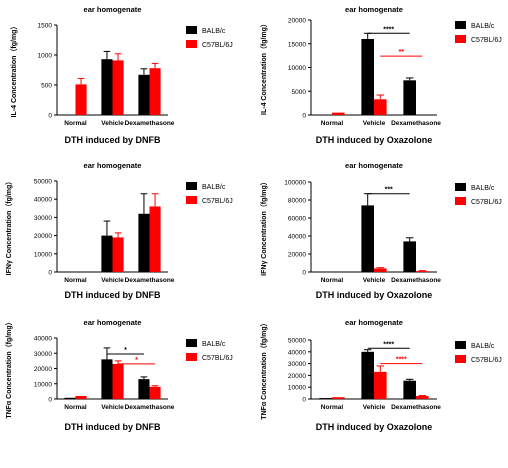  I want to click on significance-label: **, so click(402, 52).